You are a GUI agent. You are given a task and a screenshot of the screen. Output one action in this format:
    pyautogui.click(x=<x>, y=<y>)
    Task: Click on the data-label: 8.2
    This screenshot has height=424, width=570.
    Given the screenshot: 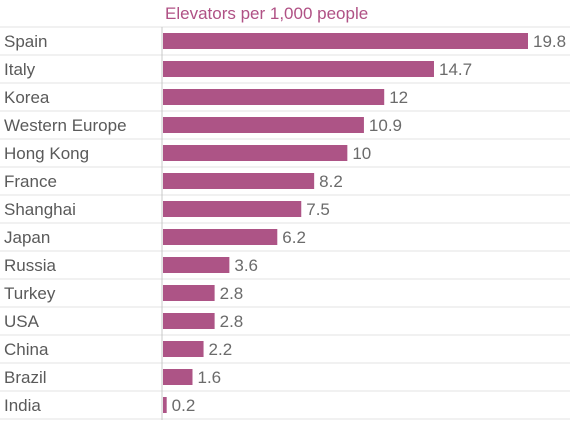 What is the action you would take?
    pyautogui.click(x=331, y=181)
    